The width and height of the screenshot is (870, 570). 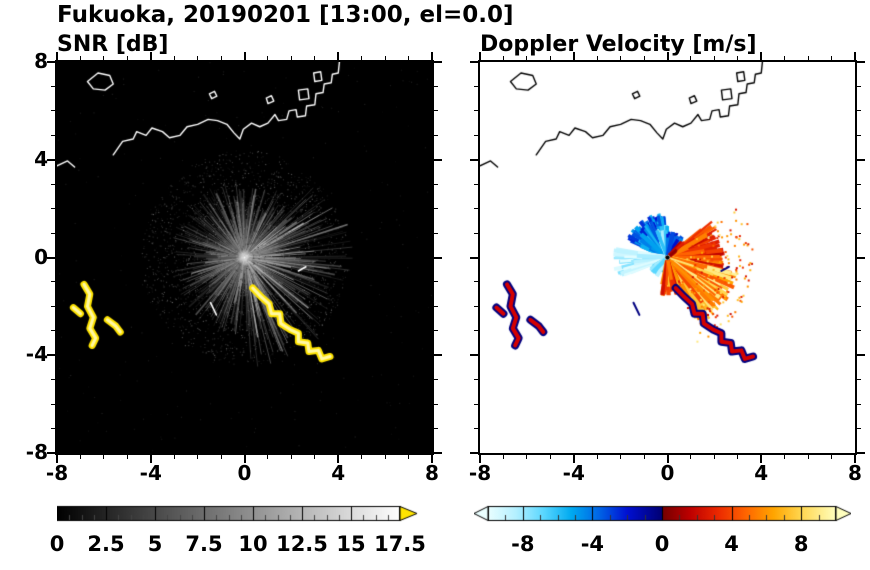 I want to click on y-tick-label: -4, so click(x=36, y=354).